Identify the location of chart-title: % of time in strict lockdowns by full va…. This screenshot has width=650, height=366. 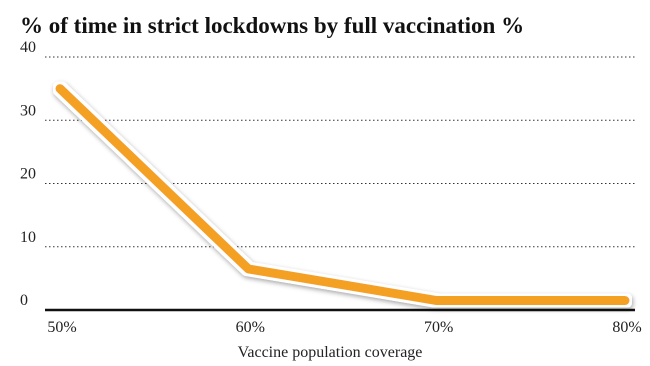
(272, 25).